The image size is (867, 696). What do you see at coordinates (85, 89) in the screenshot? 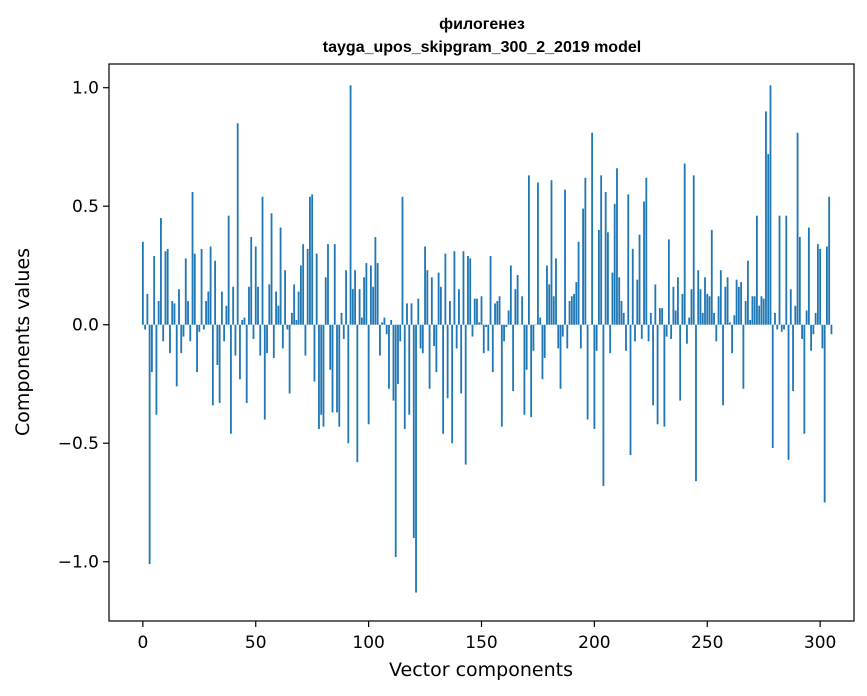
I see `y-tick-label: 1.0` at bounding box center [85, 89].